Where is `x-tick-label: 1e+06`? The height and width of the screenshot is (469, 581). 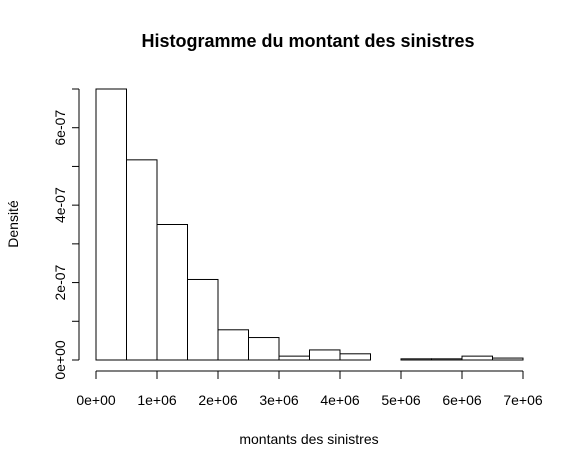 x-tick-label: 1e+06 is located at coordinates (157, 400).